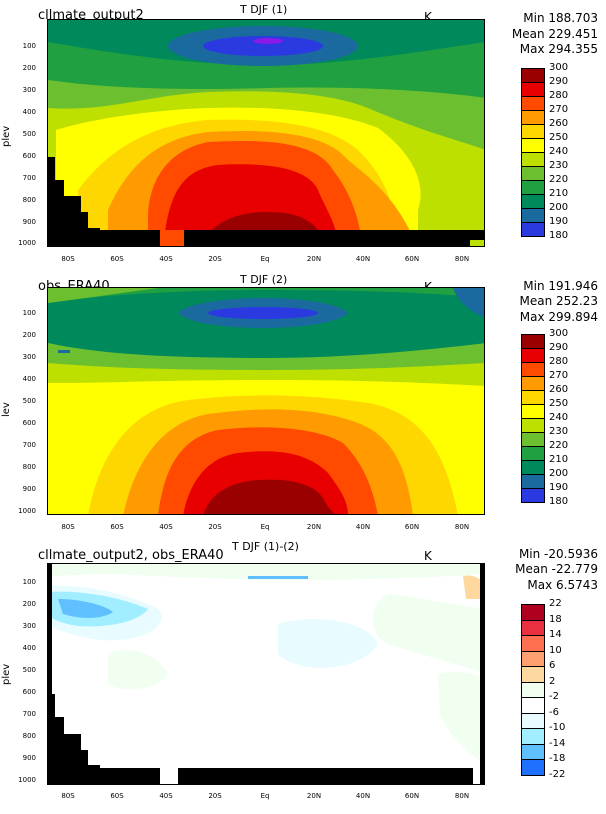 This screenshot has height=814, width=606. Describe the element at coordinates (482, 674) in the screenshot. I see `right-edge-mask` at that location.